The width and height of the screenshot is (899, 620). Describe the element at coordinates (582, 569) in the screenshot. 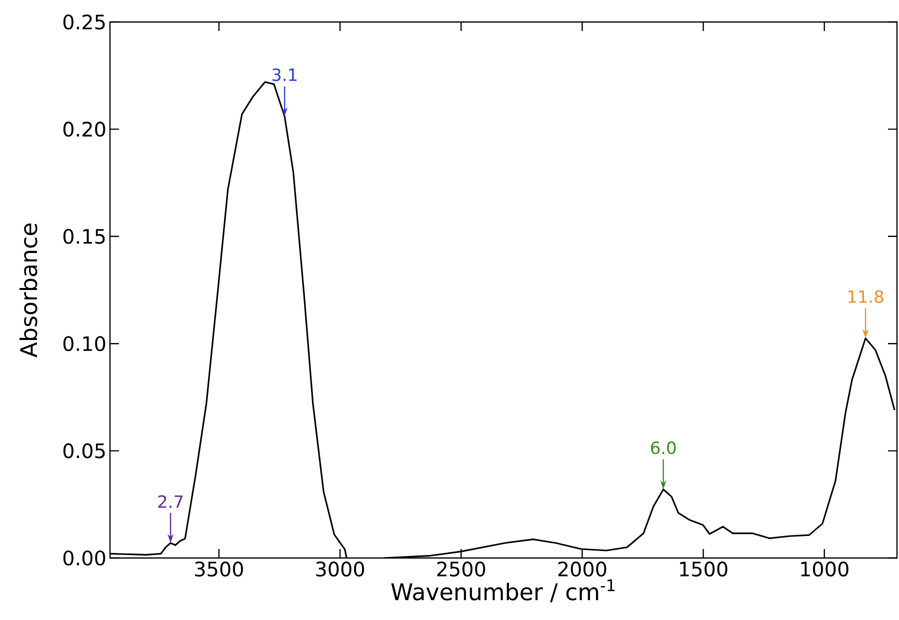

I see `x-tick-label: 2000` at that location.